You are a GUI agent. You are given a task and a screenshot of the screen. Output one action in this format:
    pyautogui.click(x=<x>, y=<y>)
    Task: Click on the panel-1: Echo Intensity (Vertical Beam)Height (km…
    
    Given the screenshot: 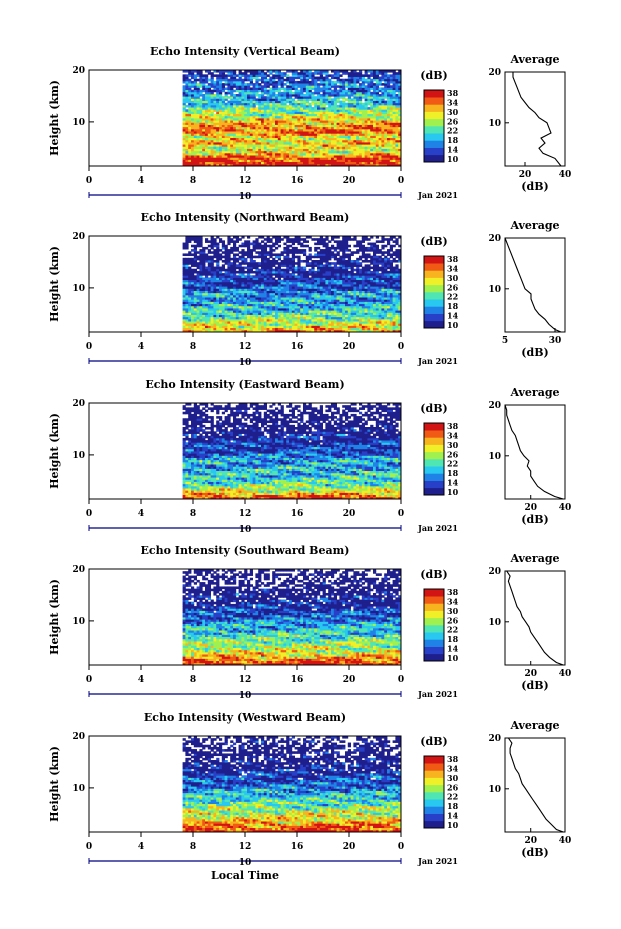 What is the action you would take?
    pyautogui.click(x=309, y=123)
    